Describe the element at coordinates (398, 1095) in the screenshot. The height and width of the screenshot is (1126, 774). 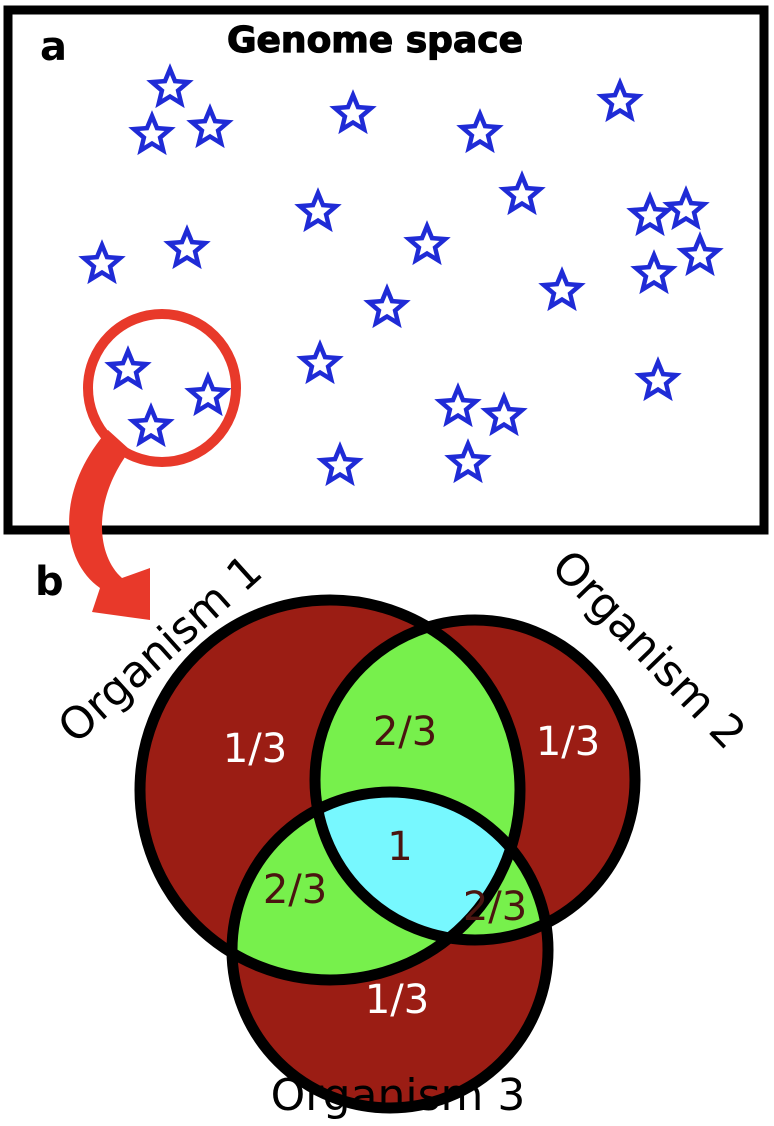
I see `organism-3-label: Organism 3` at that location.